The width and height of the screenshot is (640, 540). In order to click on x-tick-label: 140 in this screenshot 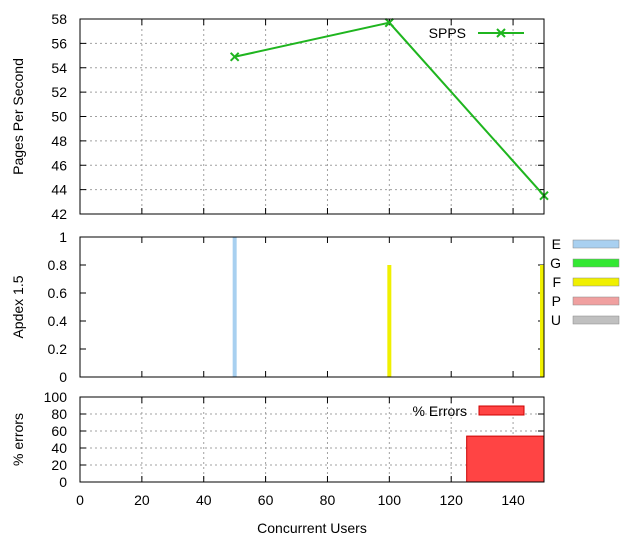, I will do `click(513, 500)`.